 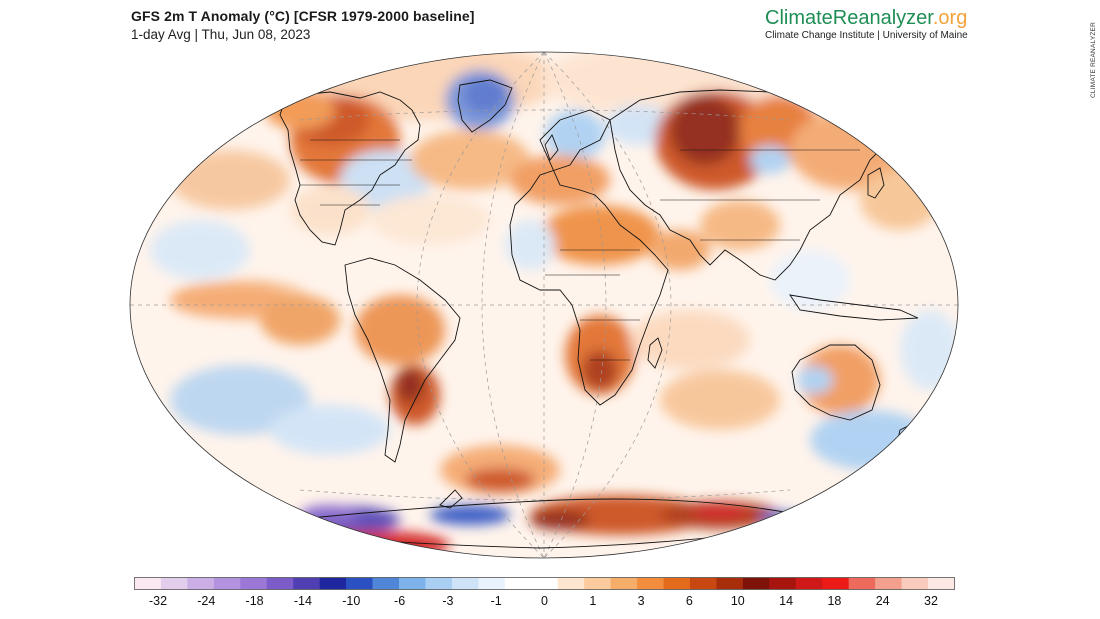 What do you see at coordinates (950, 18) in the screenshot?
I see `brand-suffix: .org` at bounding box center [950, 18].